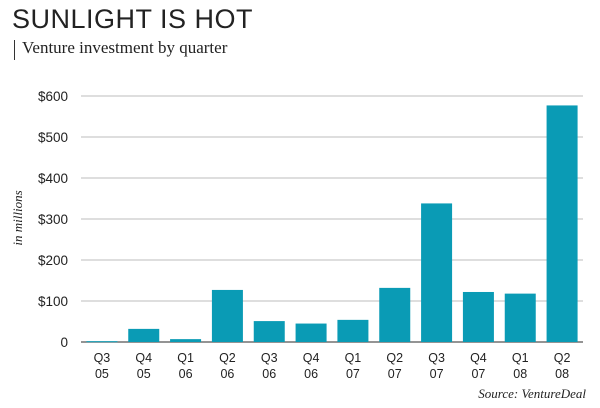 Image resolution: width=600 pixels, height=408 pixels. I want to click on y-tick-label: $500, so click(53, 137).